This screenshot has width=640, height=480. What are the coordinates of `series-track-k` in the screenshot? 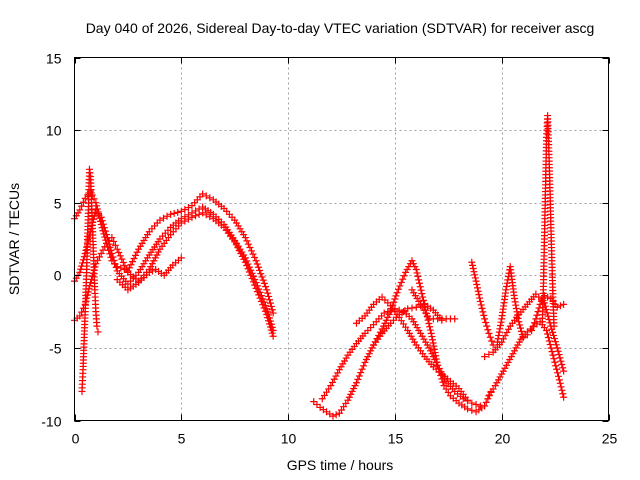 It's located at (526, 359).